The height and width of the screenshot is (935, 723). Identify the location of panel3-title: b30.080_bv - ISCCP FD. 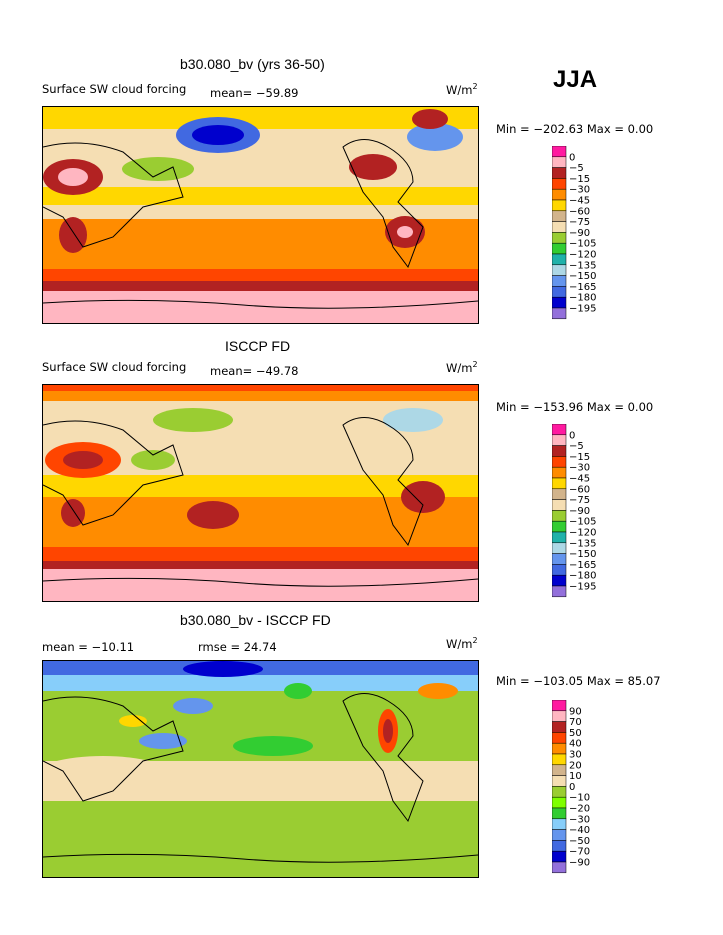
(255, 620).